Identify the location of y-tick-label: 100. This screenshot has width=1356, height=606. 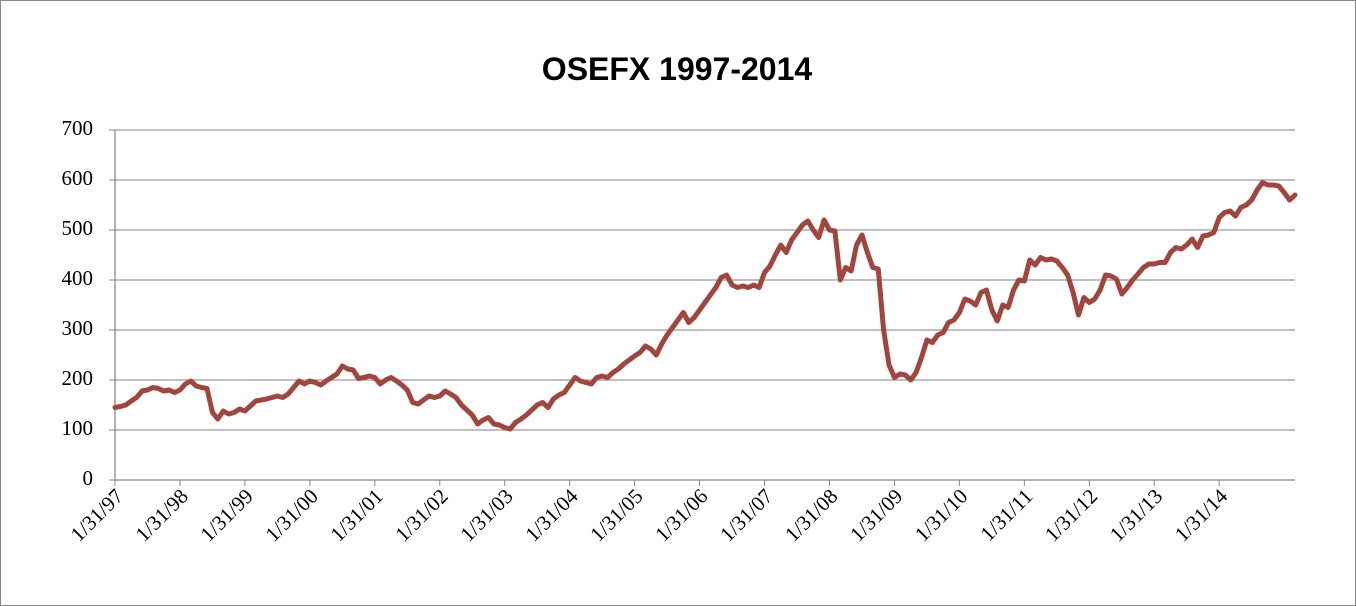
(78, 428).